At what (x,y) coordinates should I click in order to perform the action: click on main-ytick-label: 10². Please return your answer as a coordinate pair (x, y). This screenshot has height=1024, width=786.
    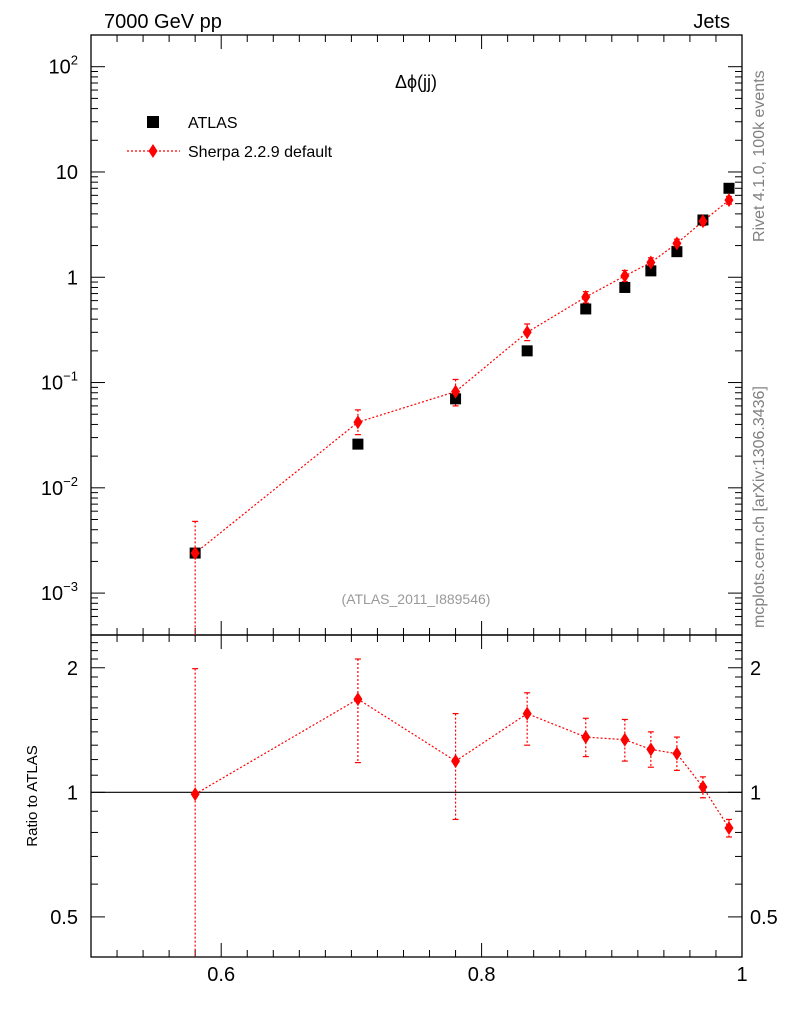
    Looking at the image, I should click on (63, 66).